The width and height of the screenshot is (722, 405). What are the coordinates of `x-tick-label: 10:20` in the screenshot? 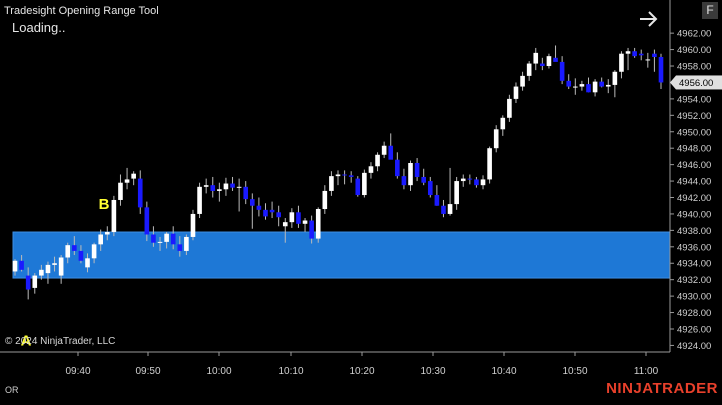 It's located at (361, 371).